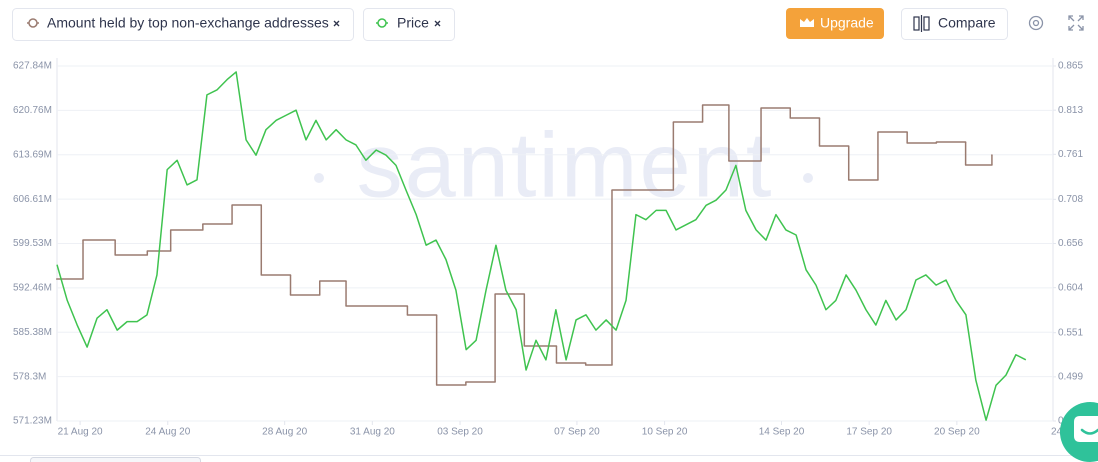 This screenshot has width=1098, height=462. What do you see at coordinates (167, 432) in the screenshot?
I see `x-tick-label: 24 Aug 20` at bounding box center [167, 432].